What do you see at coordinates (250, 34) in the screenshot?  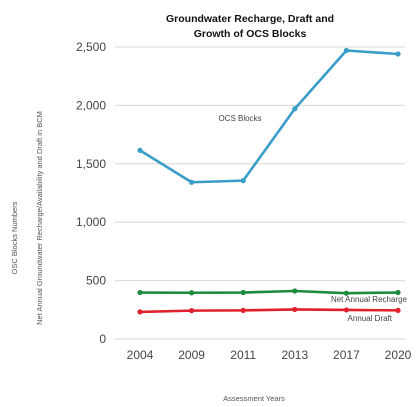 I see `chart-title-line-2: Growth of OCS Blocks` at bounding box center [250, 34].